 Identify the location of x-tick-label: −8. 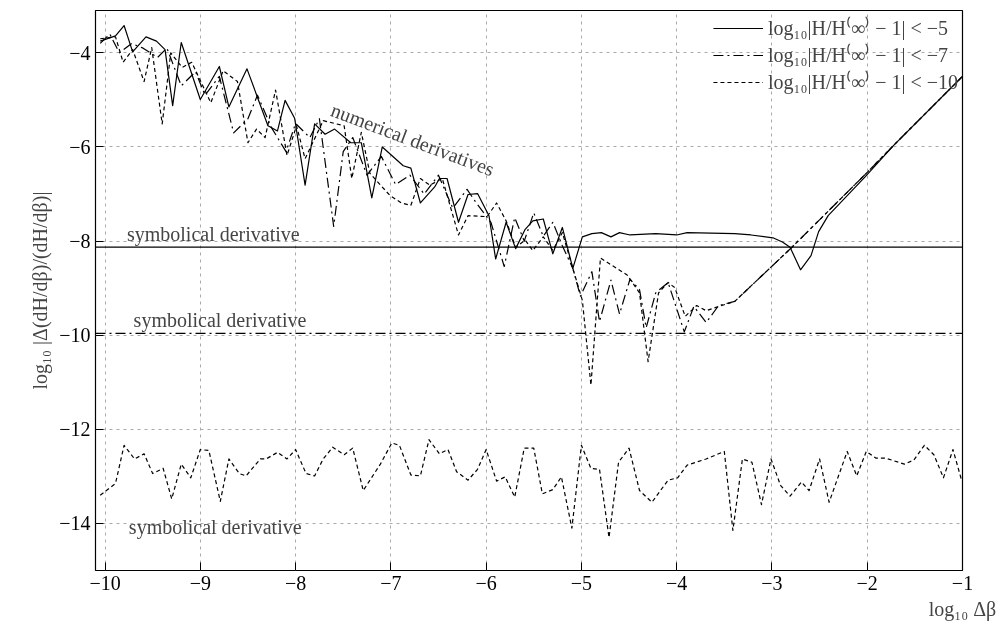
(295, 582).